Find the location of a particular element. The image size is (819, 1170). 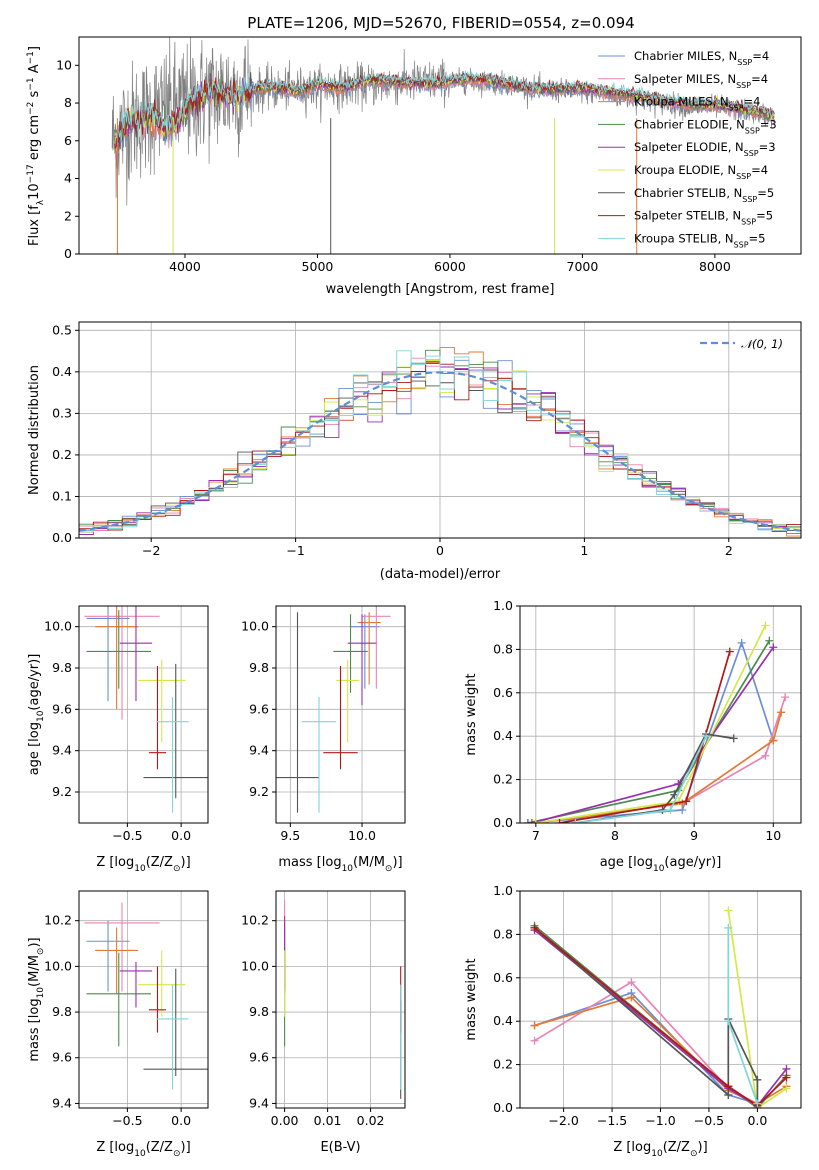

legend-part: Salpeter MILES, N is located at coordinates (685, 79).